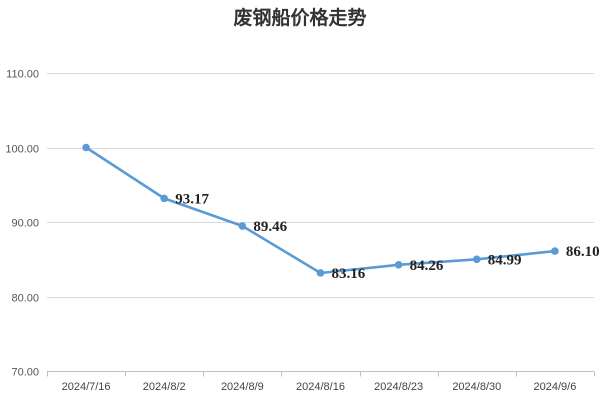  What do you see at coordinates (25, 224) in the screenshot?
I see `y-tick-label: 90.00` at bounding box center [25, 224].